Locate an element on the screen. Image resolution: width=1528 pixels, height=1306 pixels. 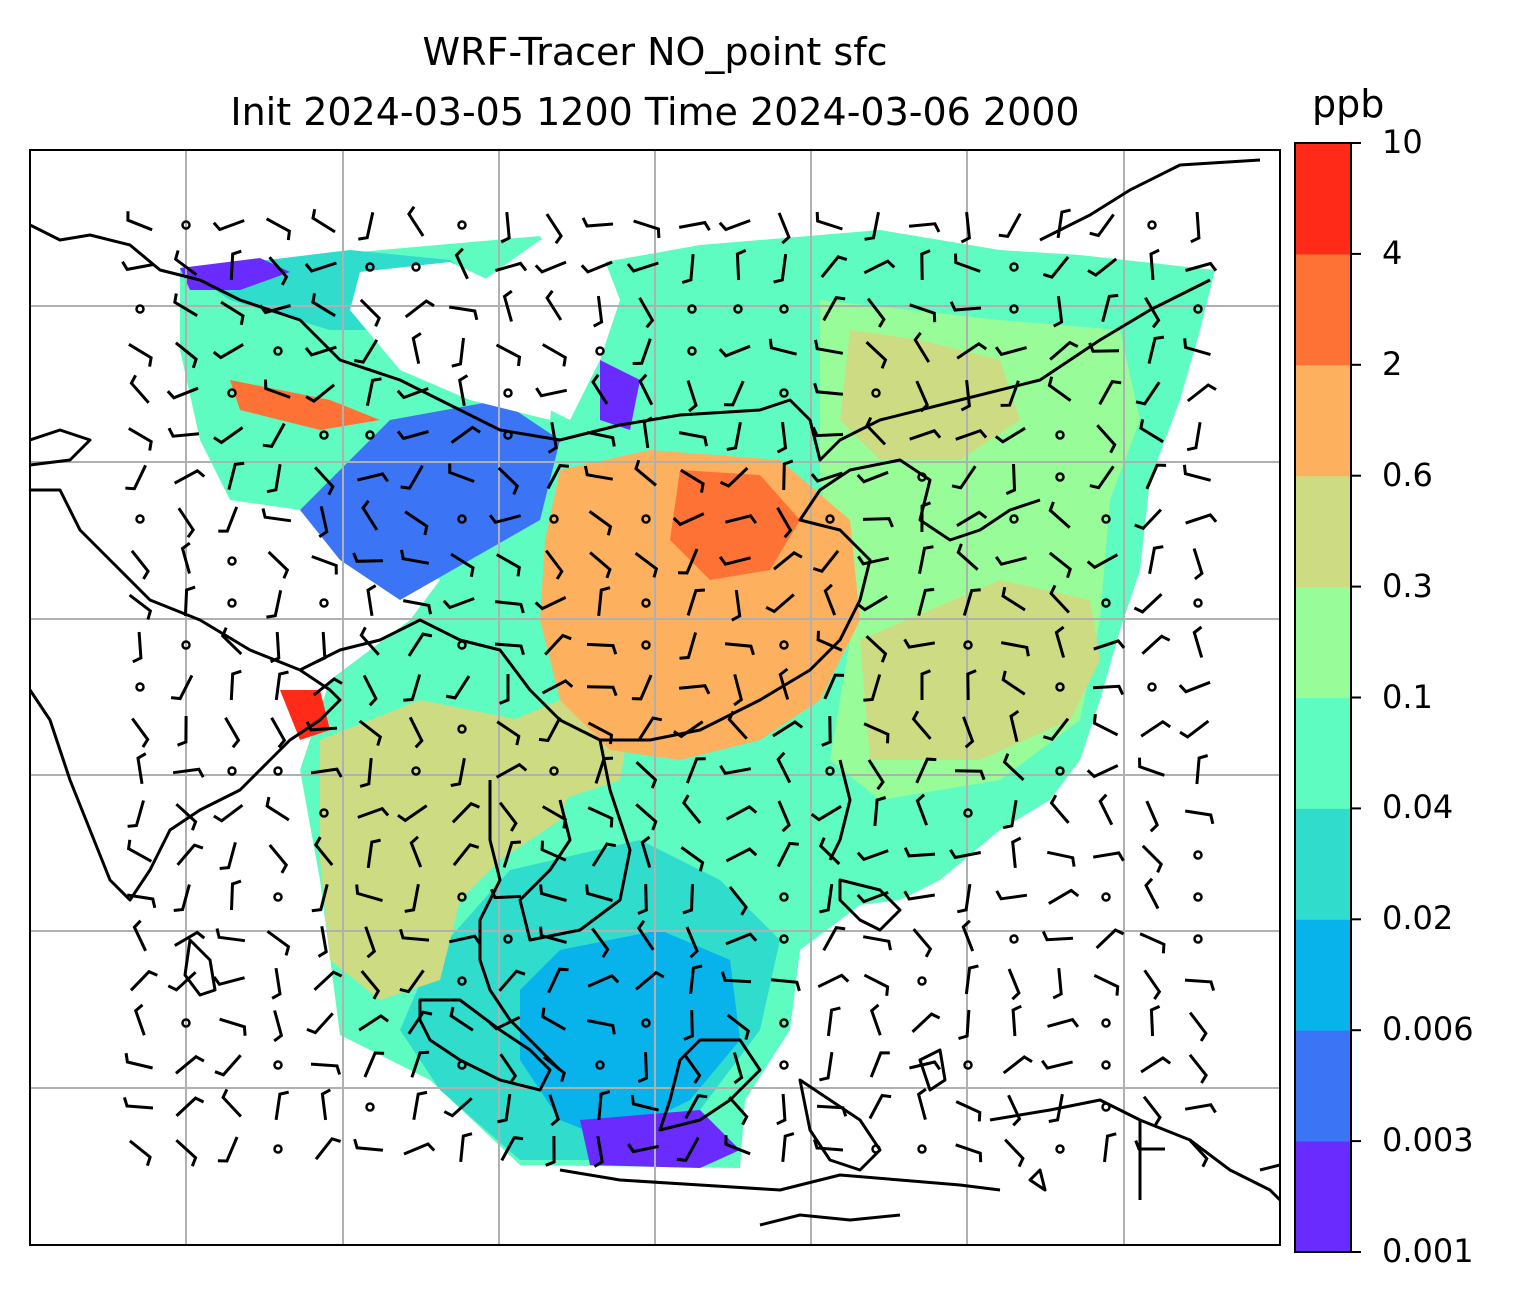
colorbar-bin is located at coordinates (1323, 420).